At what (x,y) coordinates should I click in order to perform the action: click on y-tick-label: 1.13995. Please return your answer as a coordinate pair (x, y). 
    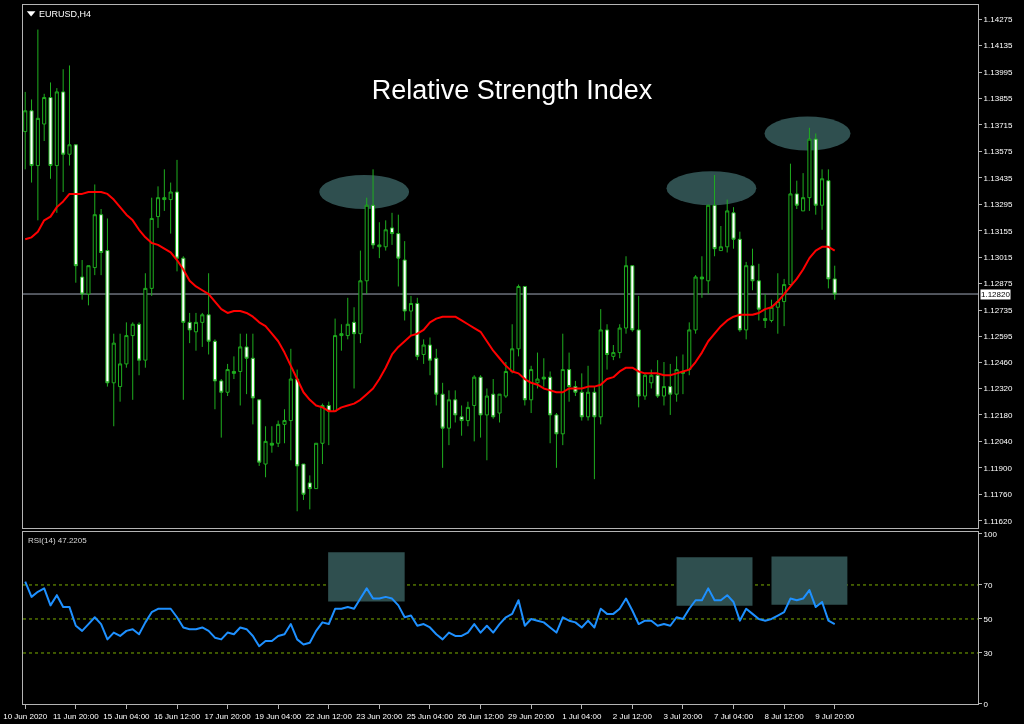
    Looking at the image, I should click on (998, 72).